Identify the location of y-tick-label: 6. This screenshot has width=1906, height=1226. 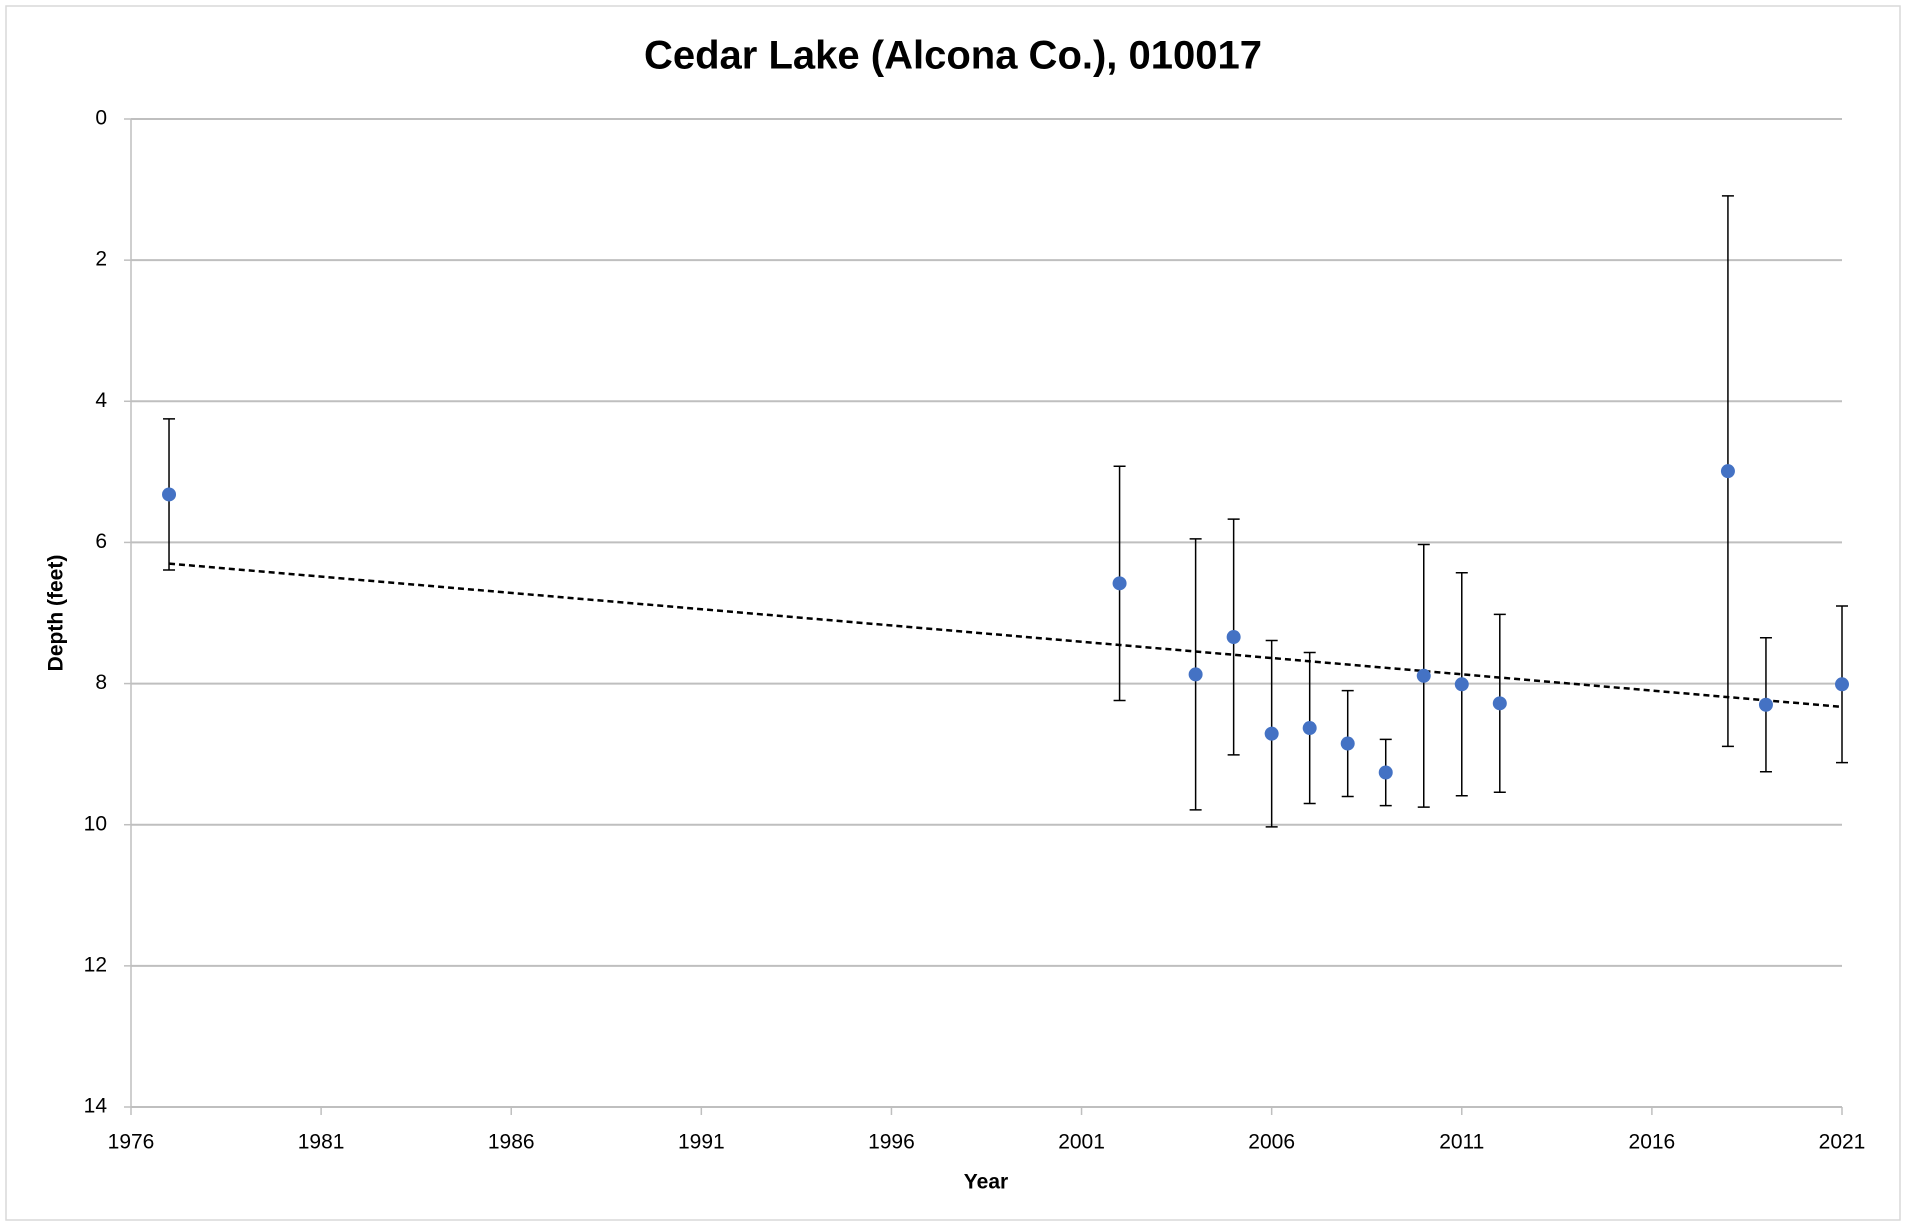
(101, 541).